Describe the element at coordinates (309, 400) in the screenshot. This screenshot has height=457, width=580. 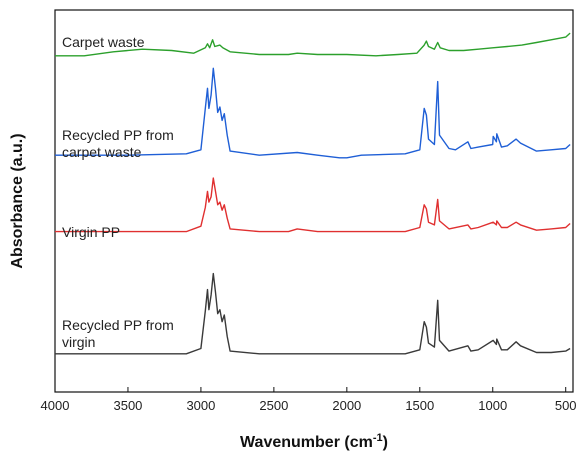
I see `x-axis-ticks: 4000 3500 3000 2500 2000 1500 1000 500` at that location.